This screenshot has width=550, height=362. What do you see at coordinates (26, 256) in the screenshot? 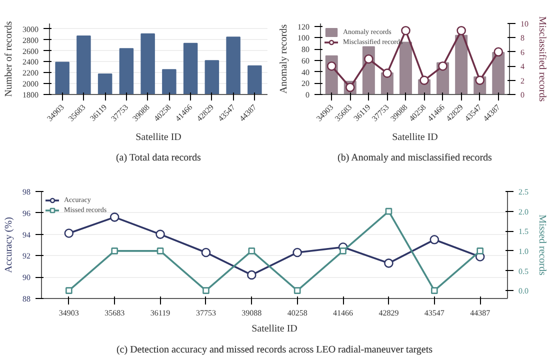
I see `y-tick-label: 92` at bounding box center [26, 256].